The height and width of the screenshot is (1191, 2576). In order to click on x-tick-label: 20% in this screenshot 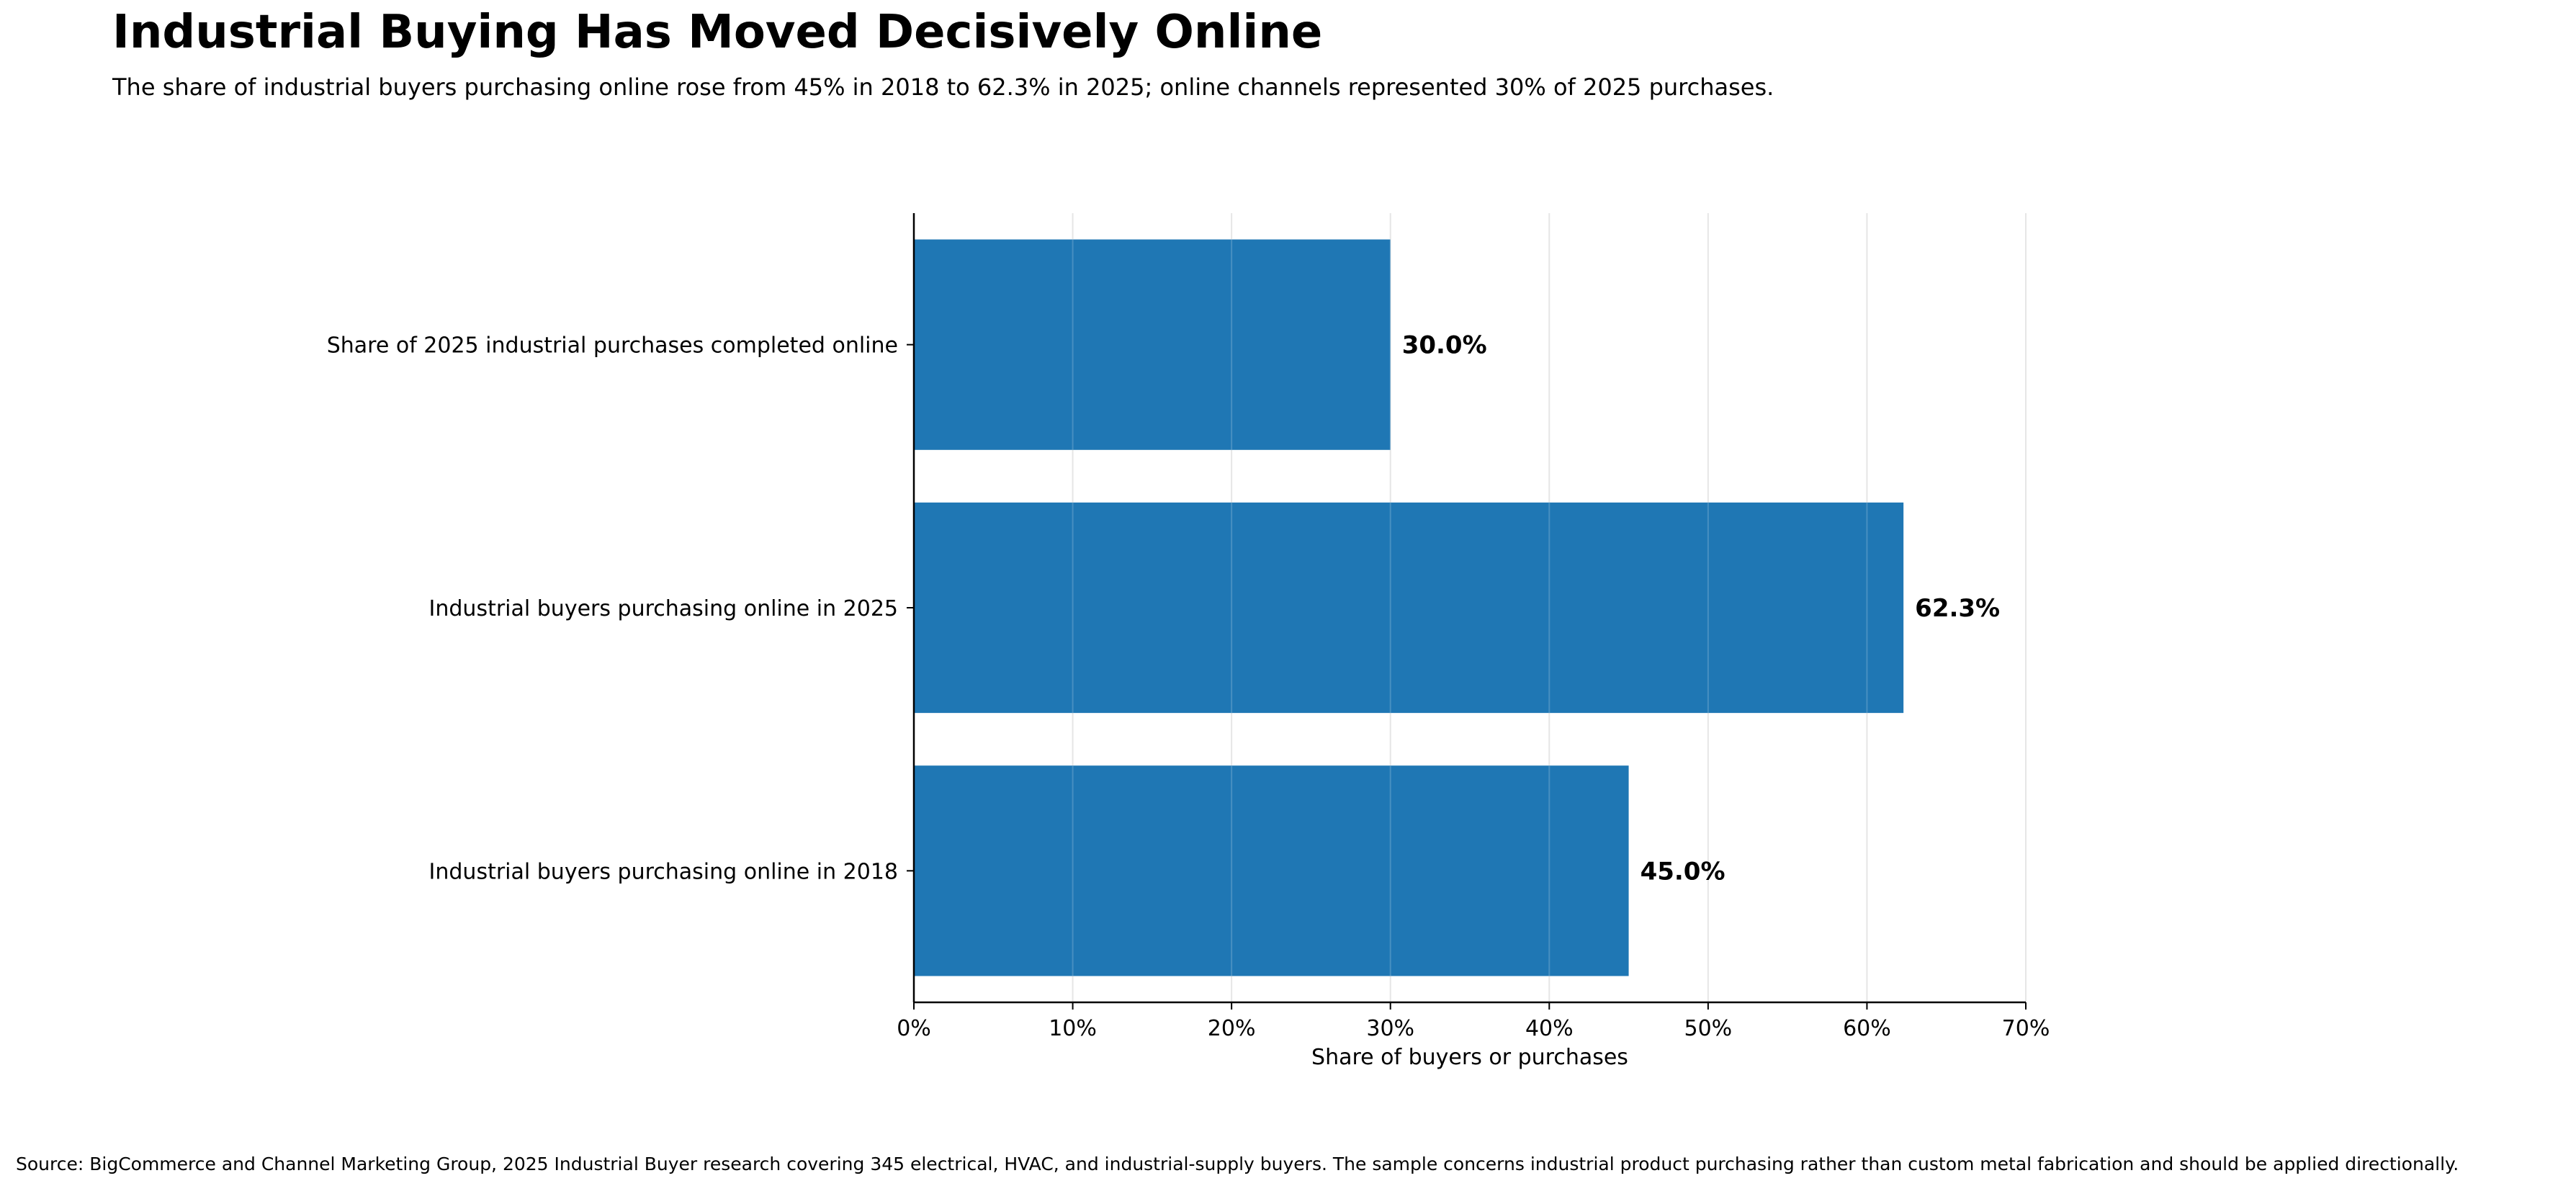, I will do `click(1232, 1028)`.